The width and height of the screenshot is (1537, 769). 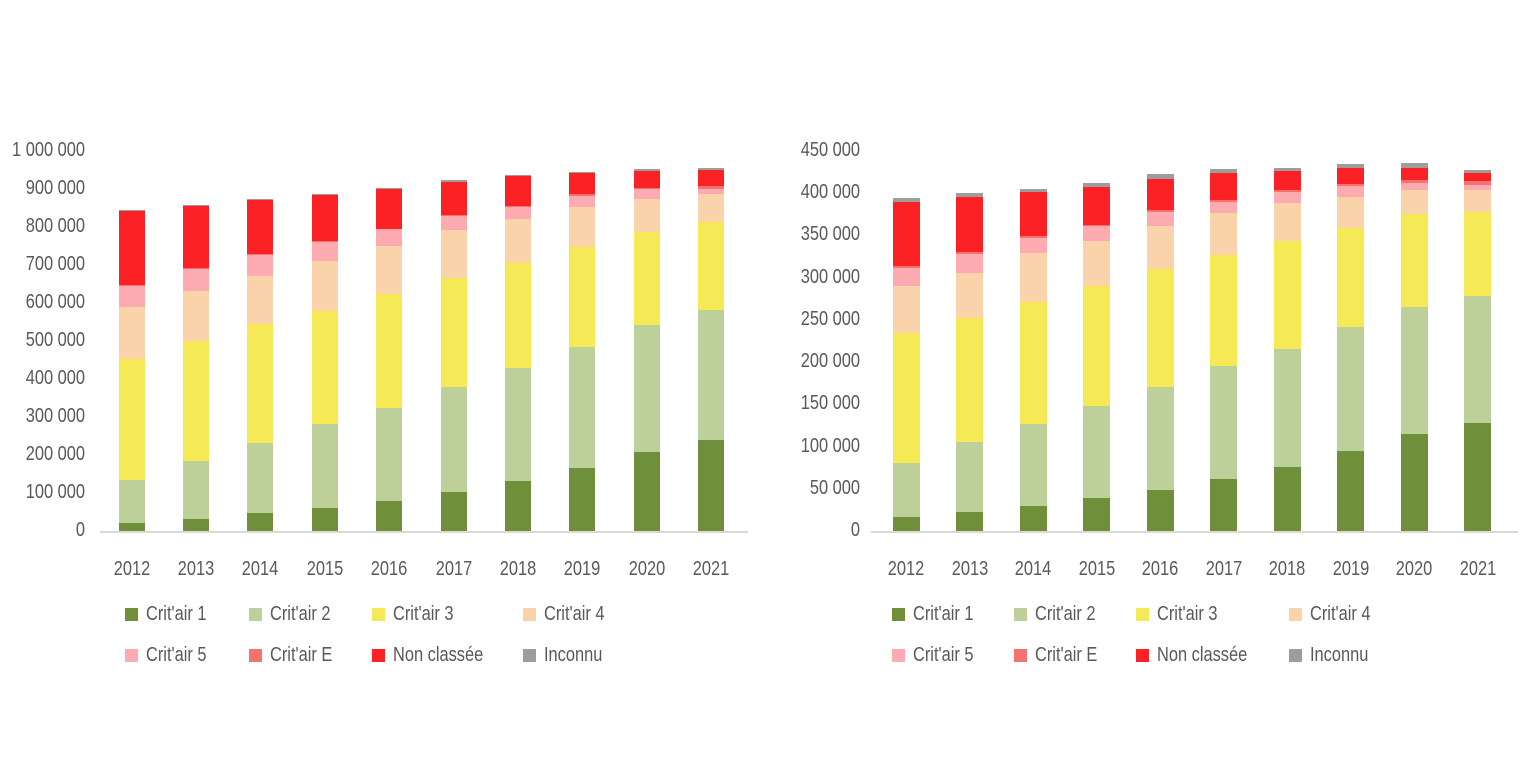 What do you see at coordinates (131, 614) in the screenshot?
I see `legend-swatch-crit1-icon` at bounding box center [131, 614].